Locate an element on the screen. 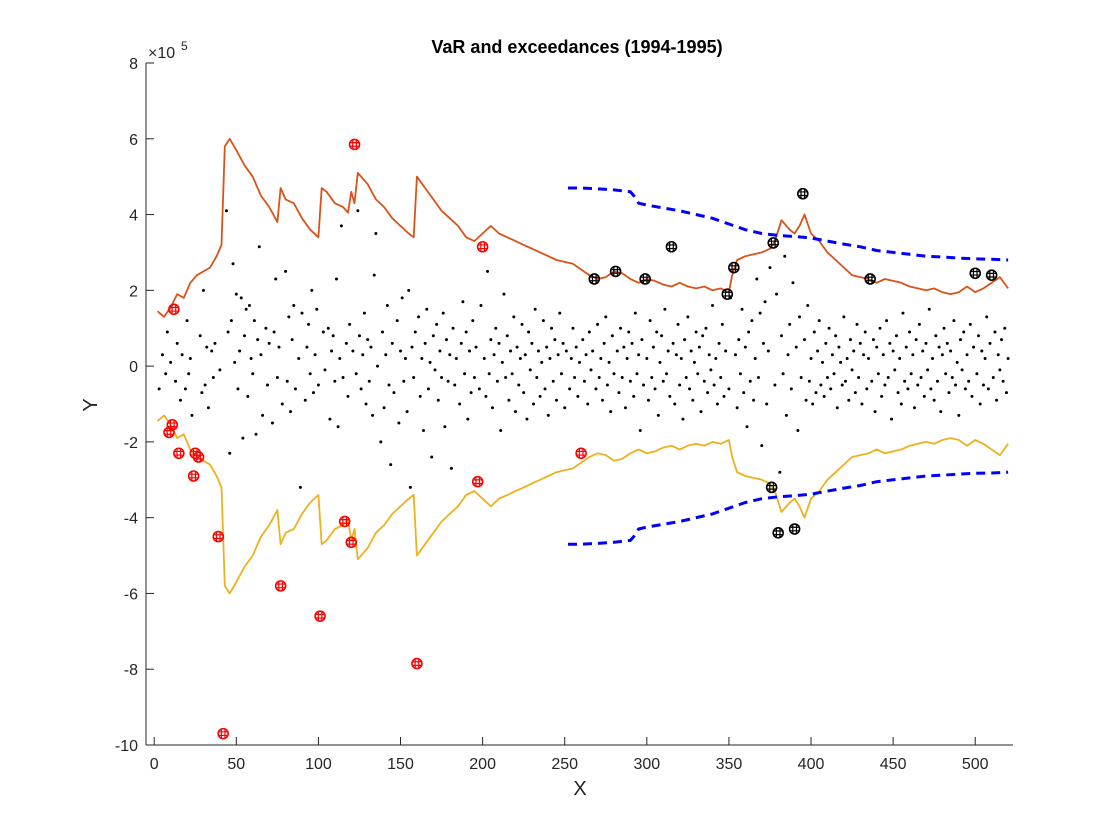 The image size is (1120, 840). x-tick-label: 200 is located at coordinates (482, 764).